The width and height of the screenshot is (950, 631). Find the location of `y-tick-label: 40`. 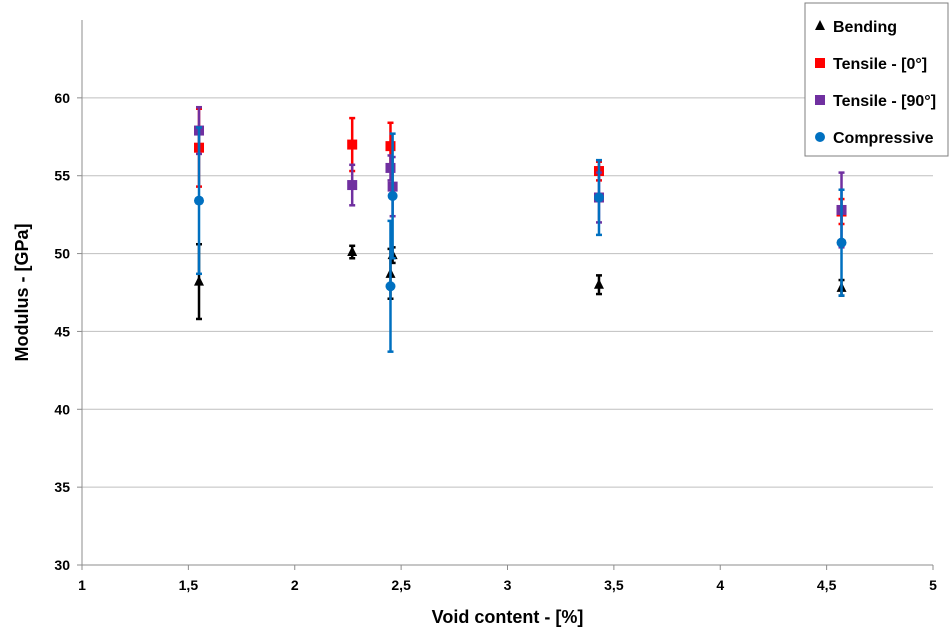

y-tick-label: 40 is located at coordinates (62, 409).